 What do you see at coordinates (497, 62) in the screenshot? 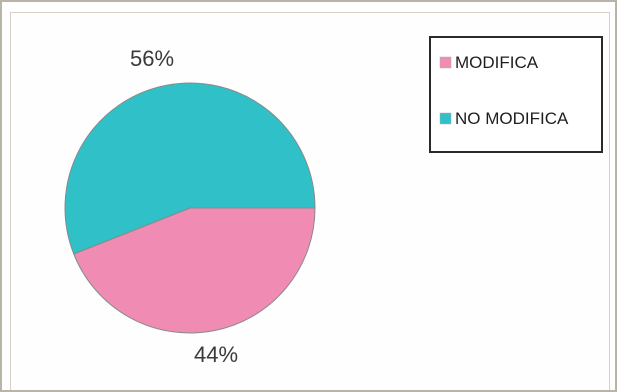
I see `legend-label-modifica: MODIFICA` at bounding box center [497, 62].